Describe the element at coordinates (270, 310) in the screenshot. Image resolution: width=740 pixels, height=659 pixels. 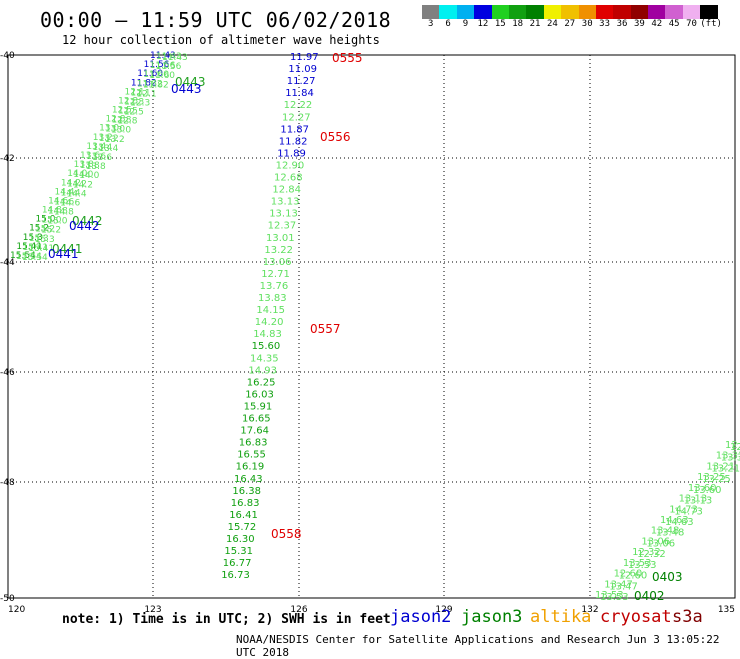
I see `swh-value: 14.15` at that location.